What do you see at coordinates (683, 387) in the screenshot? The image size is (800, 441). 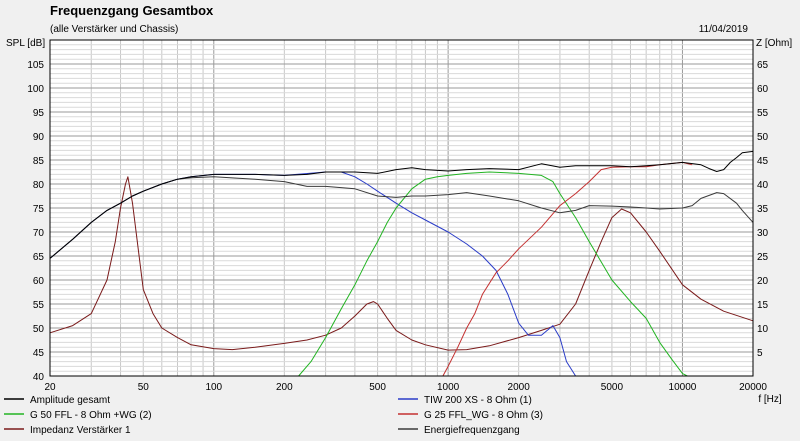 I see `x-tick-label: 10000` at bounding box center [683, 387].